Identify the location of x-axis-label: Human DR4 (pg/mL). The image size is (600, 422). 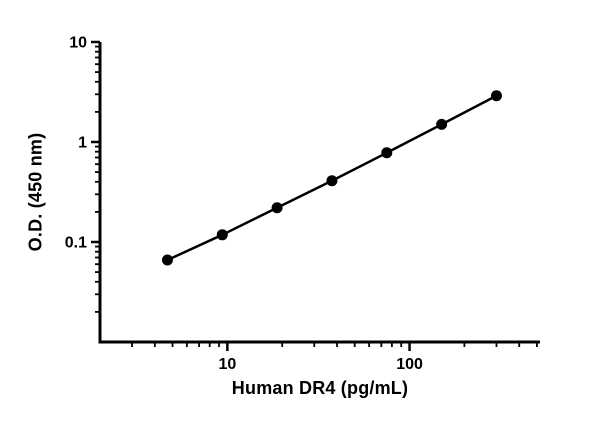
(320, 388).